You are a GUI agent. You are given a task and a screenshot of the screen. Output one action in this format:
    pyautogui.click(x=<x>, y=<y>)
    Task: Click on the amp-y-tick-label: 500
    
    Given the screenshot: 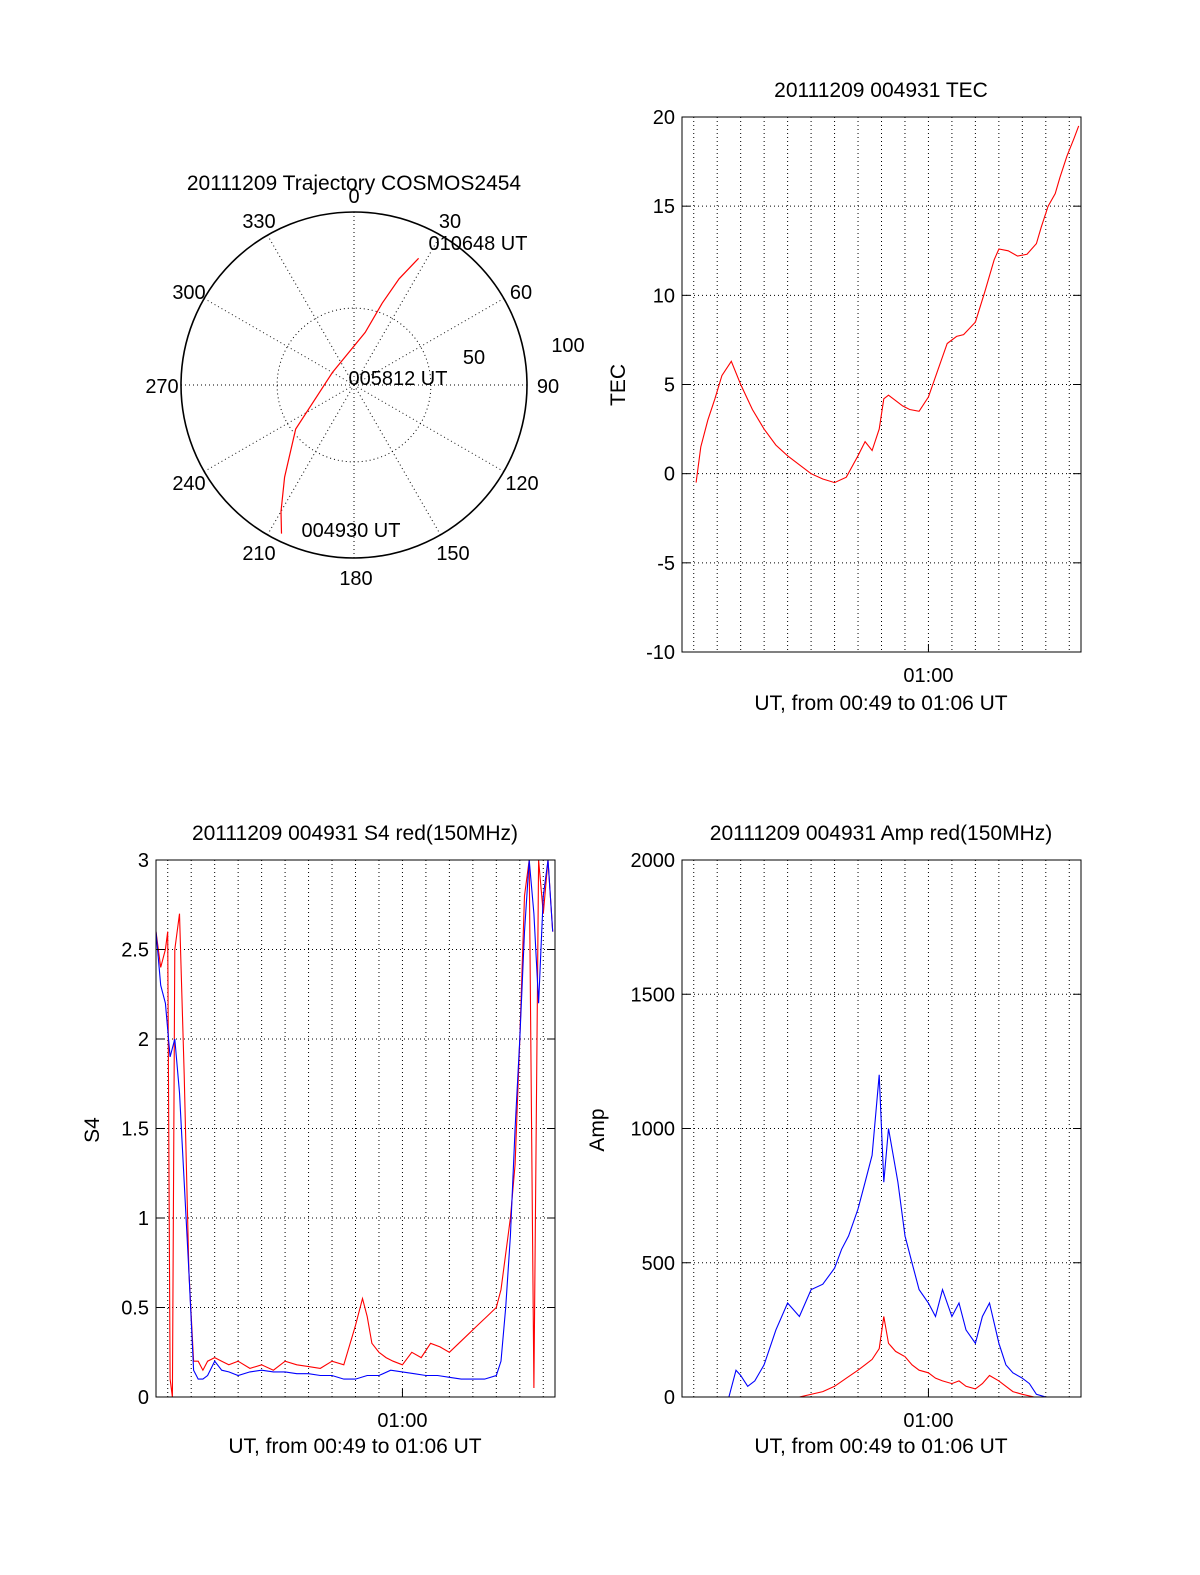 What is the action you would take?
    pyautogui.click(x=658, y=1264)
    